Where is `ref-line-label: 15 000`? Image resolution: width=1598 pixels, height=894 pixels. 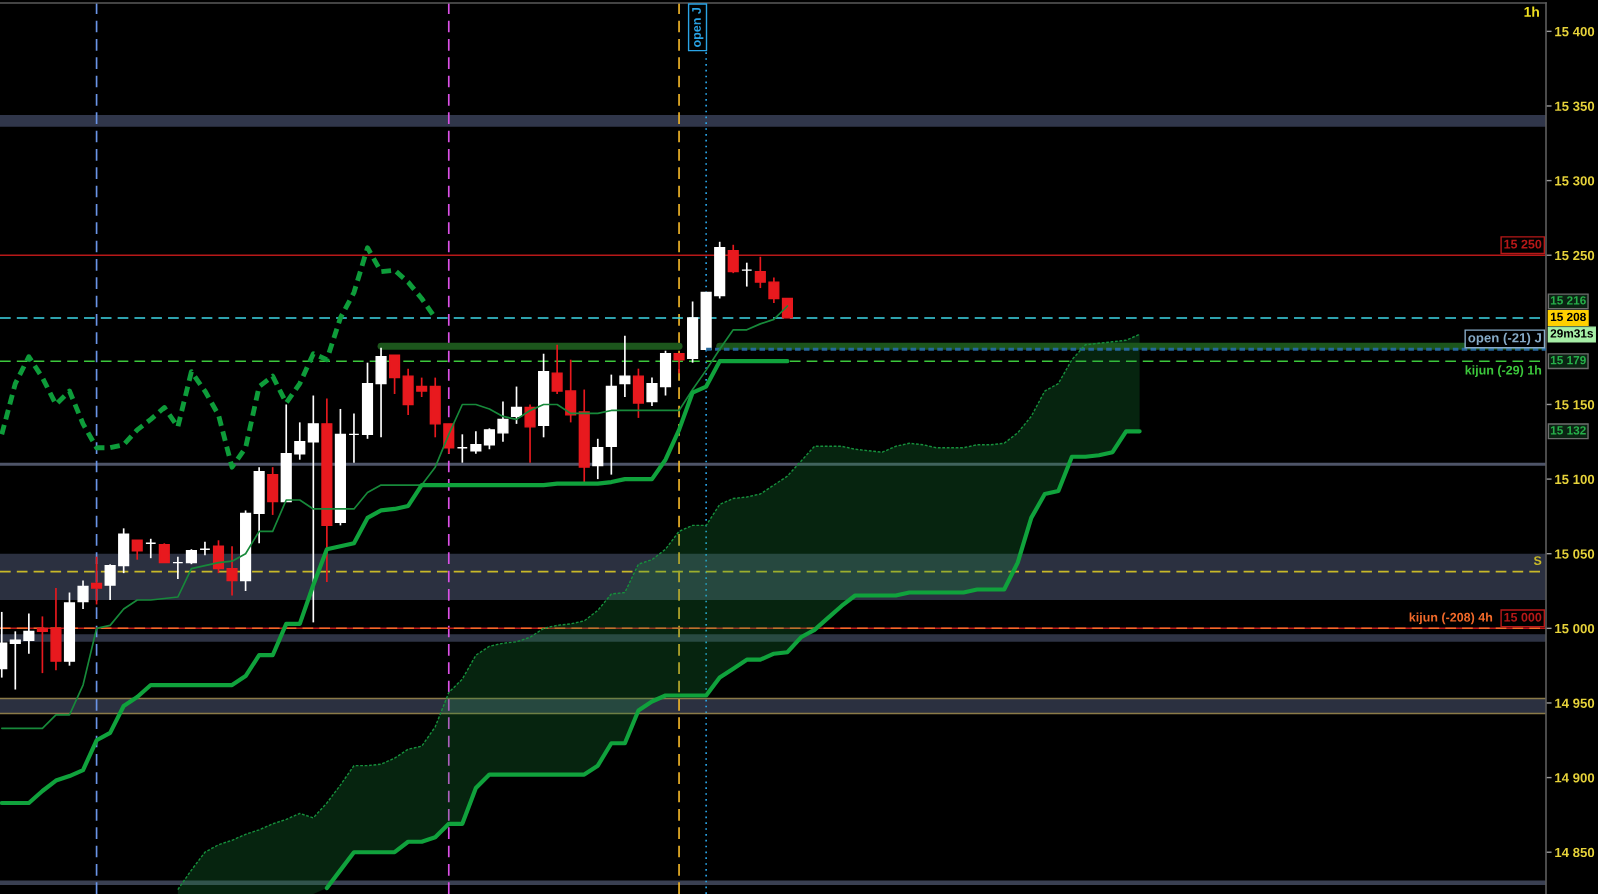
ref-line-label: 15 000 is located at coordinates (1523, 617).